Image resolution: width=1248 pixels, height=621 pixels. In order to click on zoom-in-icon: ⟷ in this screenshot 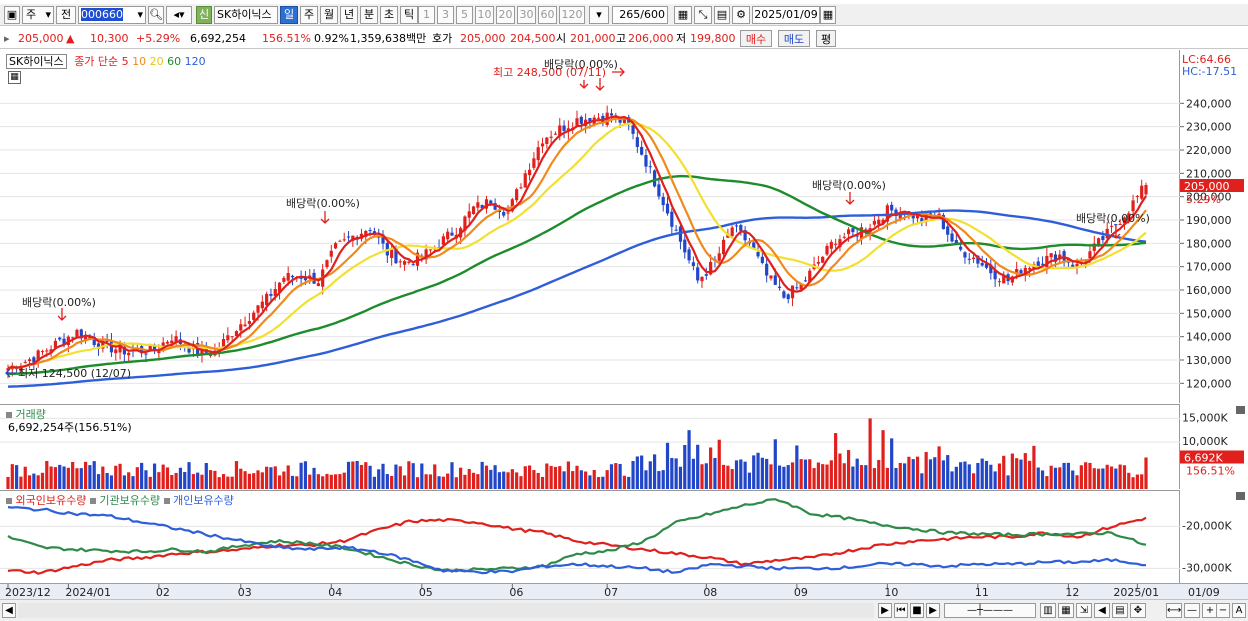, I will do `click(1174, 610)`.